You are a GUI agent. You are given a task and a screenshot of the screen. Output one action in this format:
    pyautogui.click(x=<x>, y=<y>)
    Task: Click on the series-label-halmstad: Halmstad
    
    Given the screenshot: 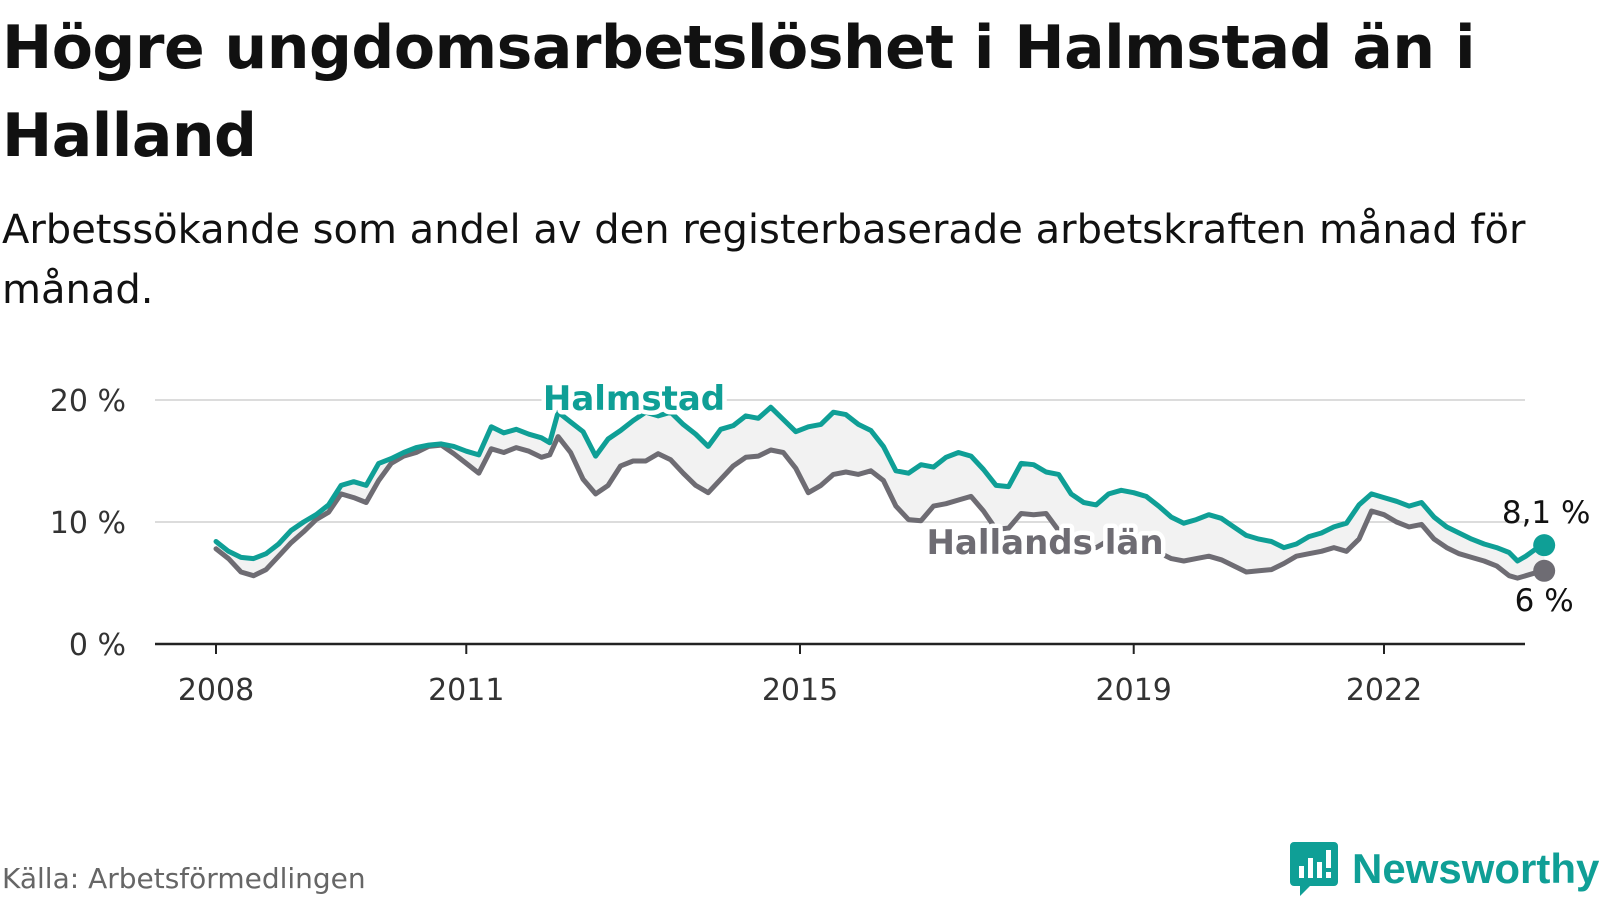 What is the action you would take?
    pyautogui.click(x=634, y=399)
    